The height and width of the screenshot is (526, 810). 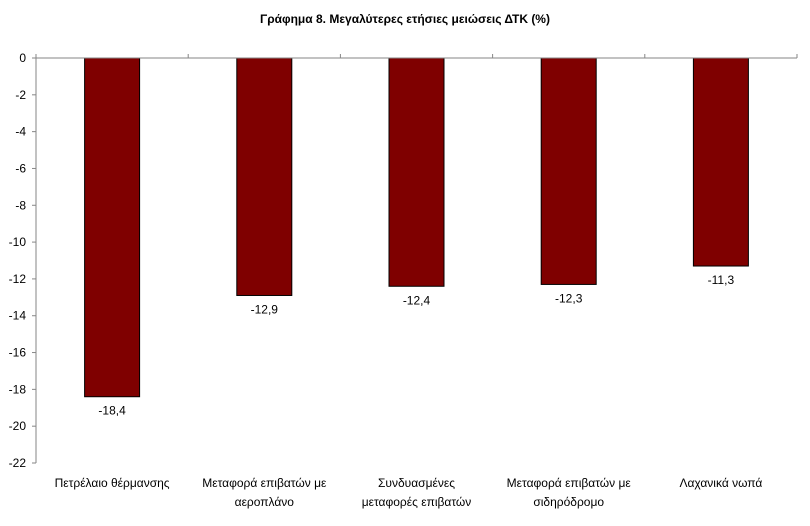 What do you see at coordinates (18, 242) in the screenshot?
I see `y-tick-label: -10` at bounding box center [18, 242].